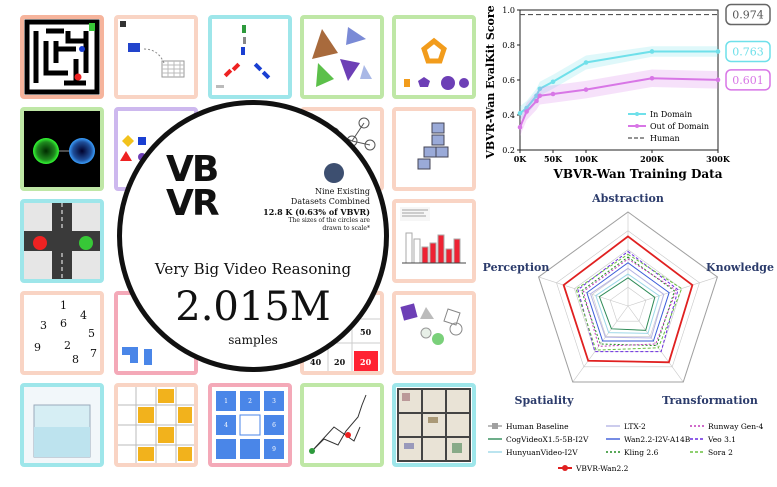 The image size is (777, 487). I want to click on legend-label: Kling 2.6, so click(641, 452).